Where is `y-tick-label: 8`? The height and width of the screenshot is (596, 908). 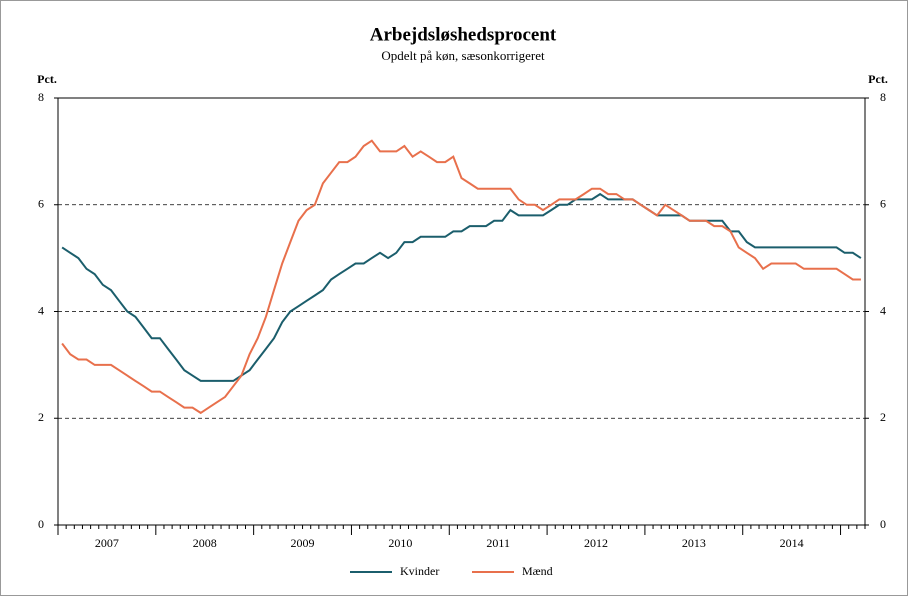
y-tick-label: 8 is located at coordinates (41, 97).